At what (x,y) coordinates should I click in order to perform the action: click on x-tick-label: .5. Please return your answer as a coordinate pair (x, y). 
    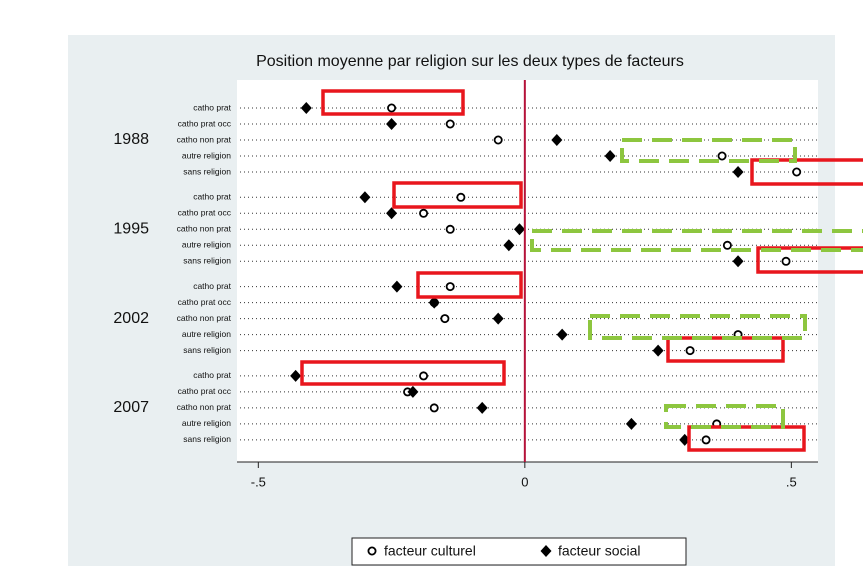
    Looking at the image, I should click on (791, 481).